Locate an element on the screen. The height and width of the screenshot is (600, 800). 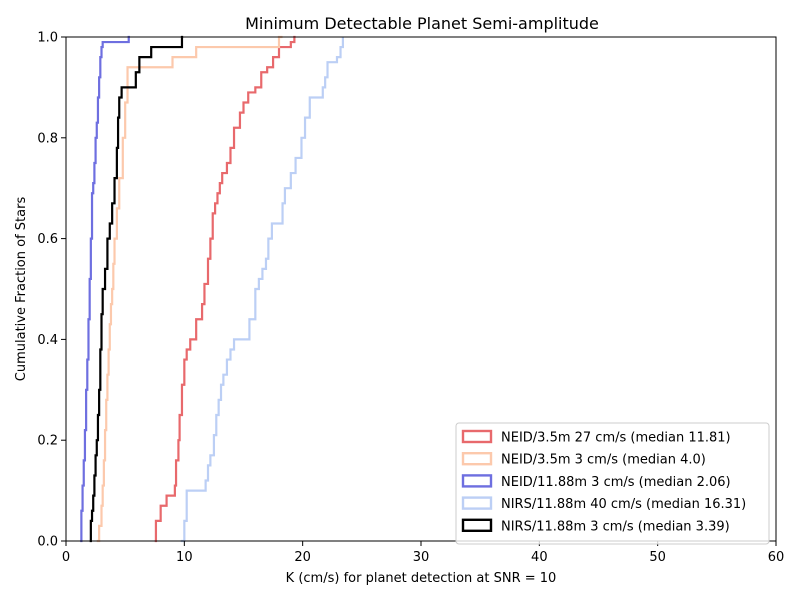
x-tick-label: 20 is located at coordinates (302, 557).